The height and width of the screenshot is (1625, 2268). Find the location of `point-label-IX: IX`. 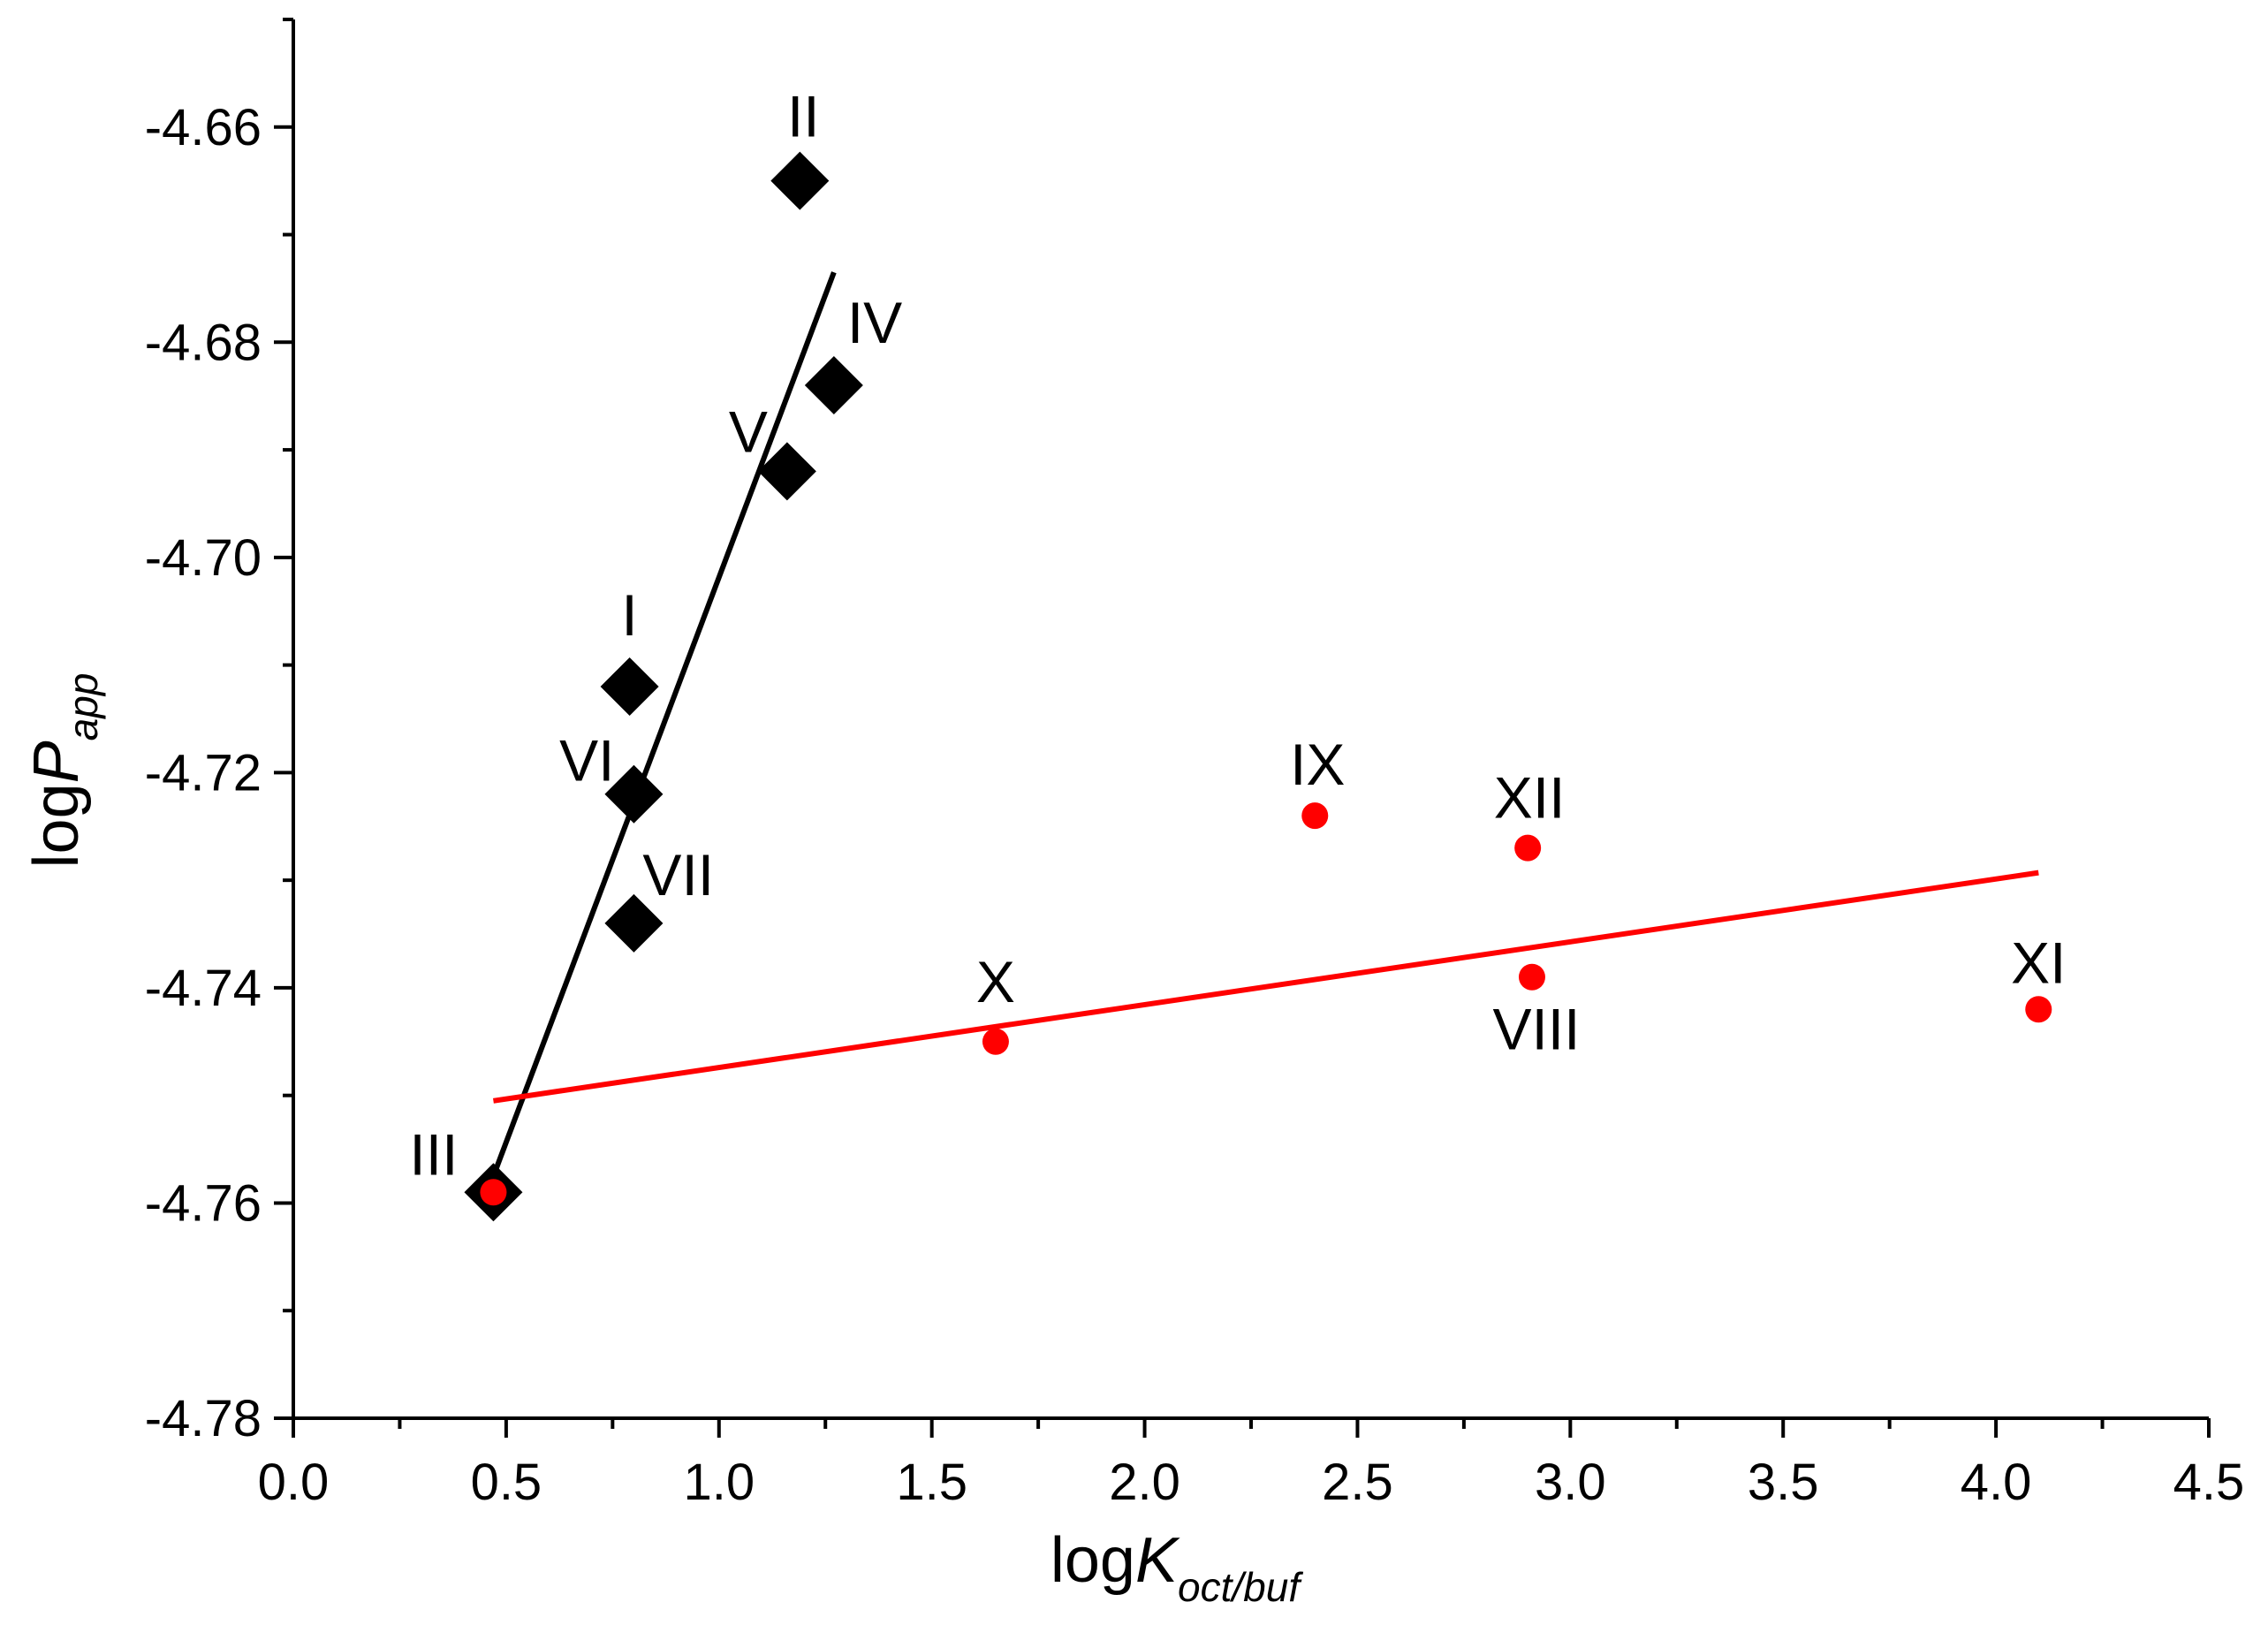

point-label-IX: IX is located at coordinates (1317, 764).